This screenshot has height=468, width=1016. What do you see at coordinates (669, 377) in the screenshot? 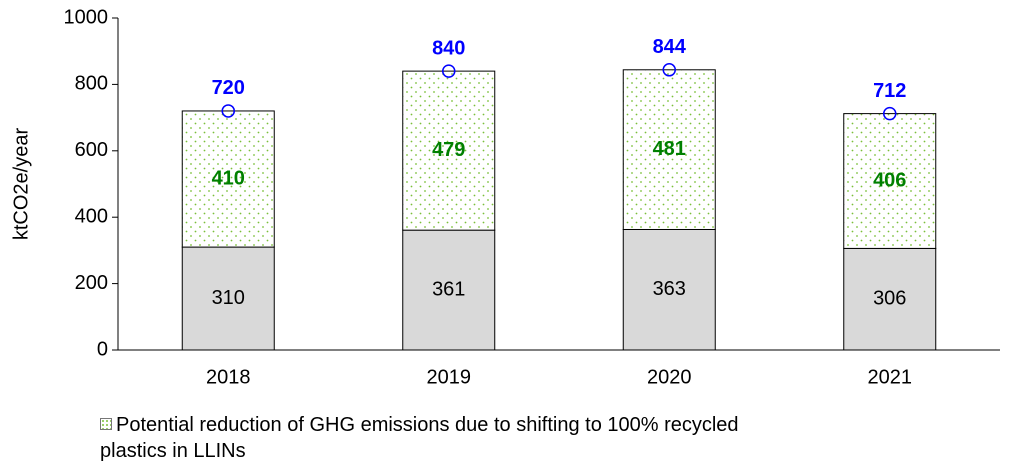
I see `x-tick-label: 2020` at bounding box center [669, 377].